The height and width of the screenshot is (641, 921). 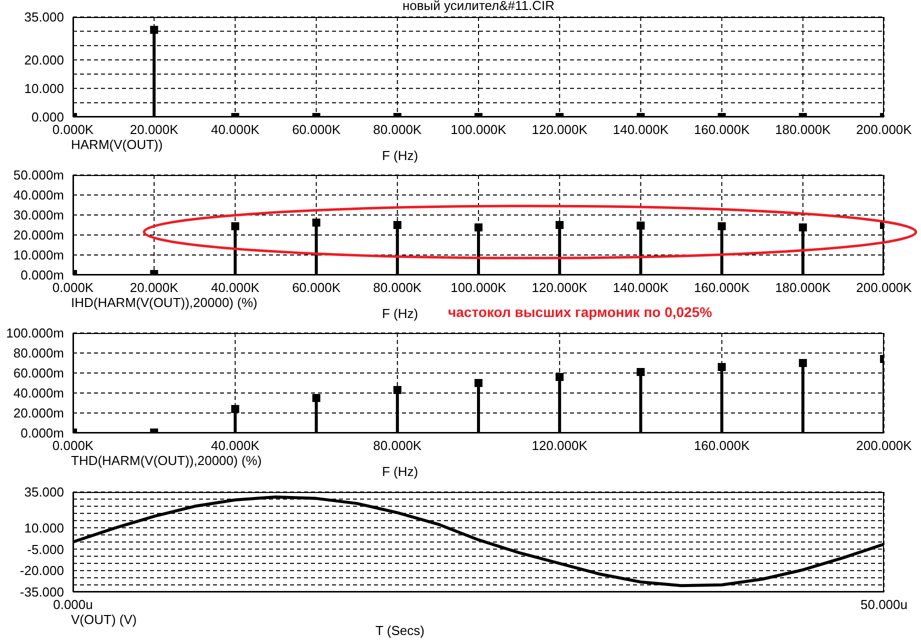 I want to click on y-tick-label: 20.000, so click(x=44, y=60).